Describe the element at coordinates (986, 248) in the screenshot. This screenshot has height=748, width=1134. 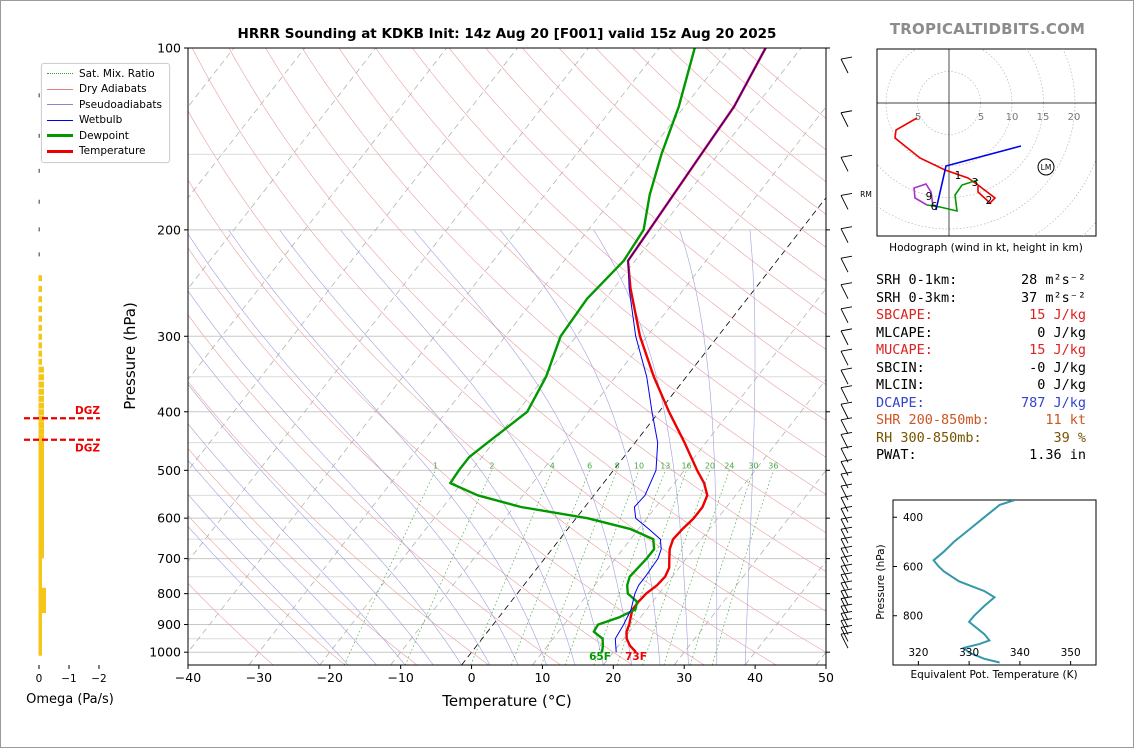
I see `hodograph-caption: Hodograph (wind in kt, height in km)` at that location.